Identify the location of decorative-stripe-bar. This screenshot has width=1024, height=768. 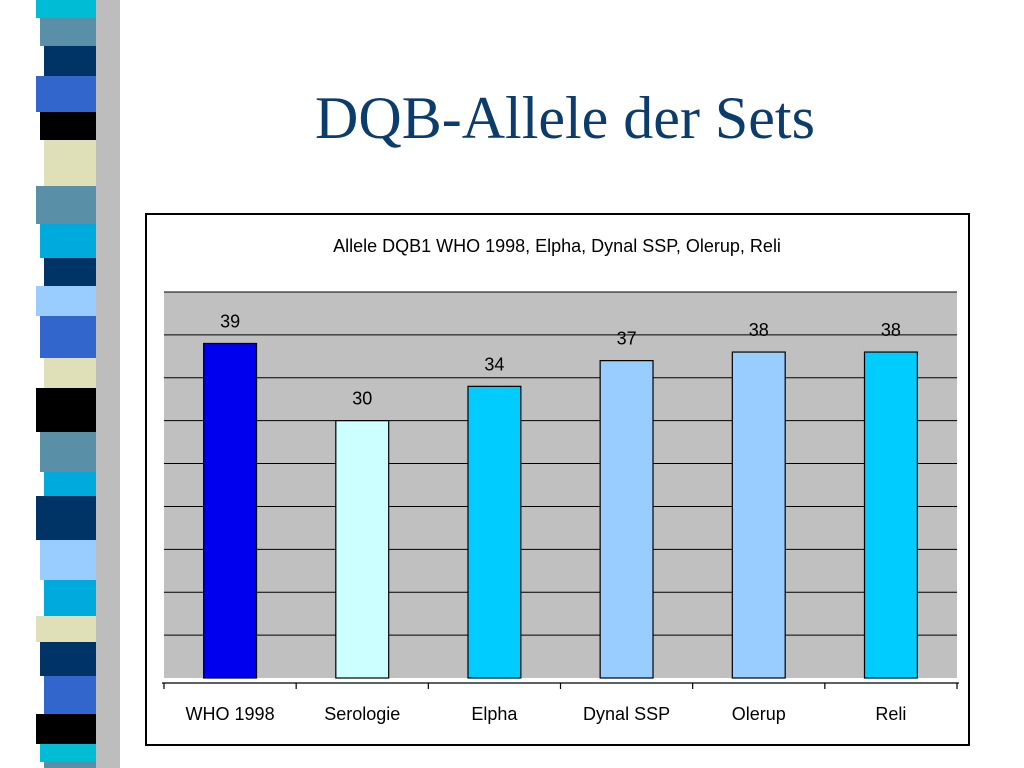
(78, 384).